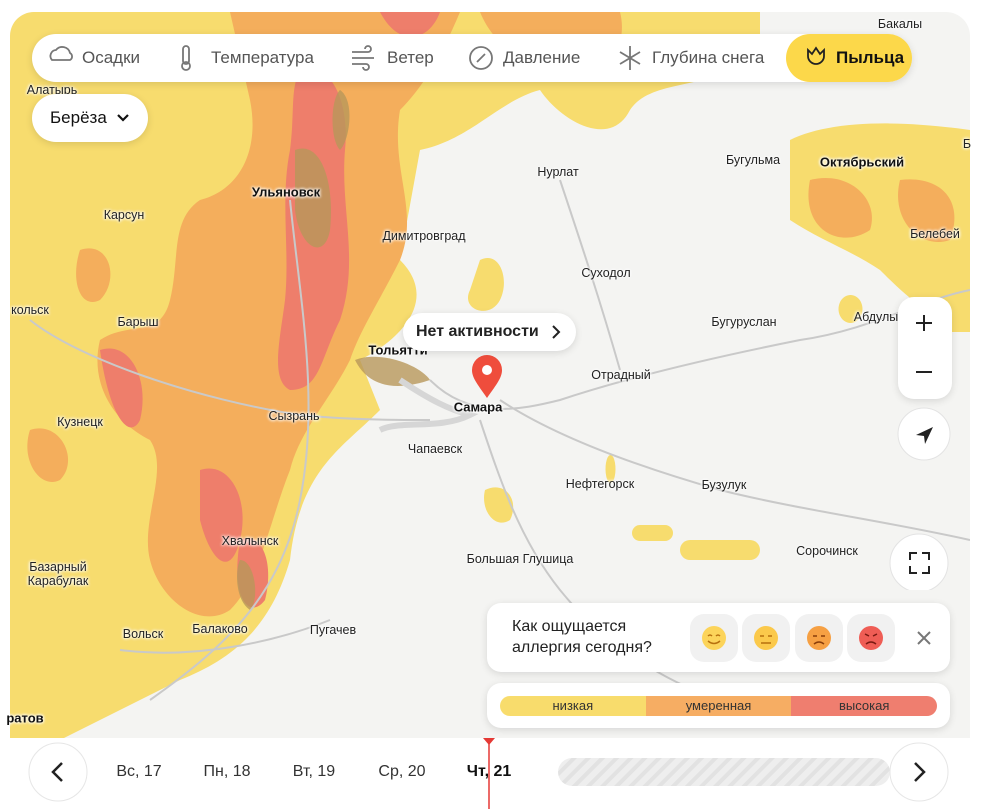 The image size is (985, 809). Describe the element at coordinates (250, 541) in the screenshot. I see `city-label: Хвалынск` at that location.